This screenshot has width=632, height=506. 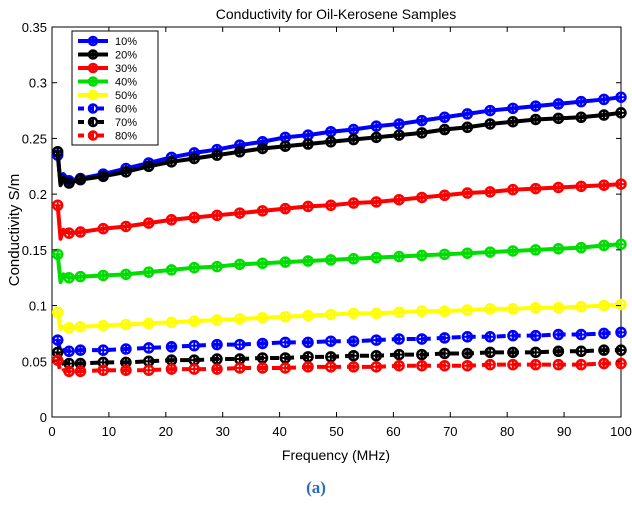 What do you see at coordinates (166, 431) in the screenshot?
I see `x-tick-label: 20` at bounding box center [166, 431].